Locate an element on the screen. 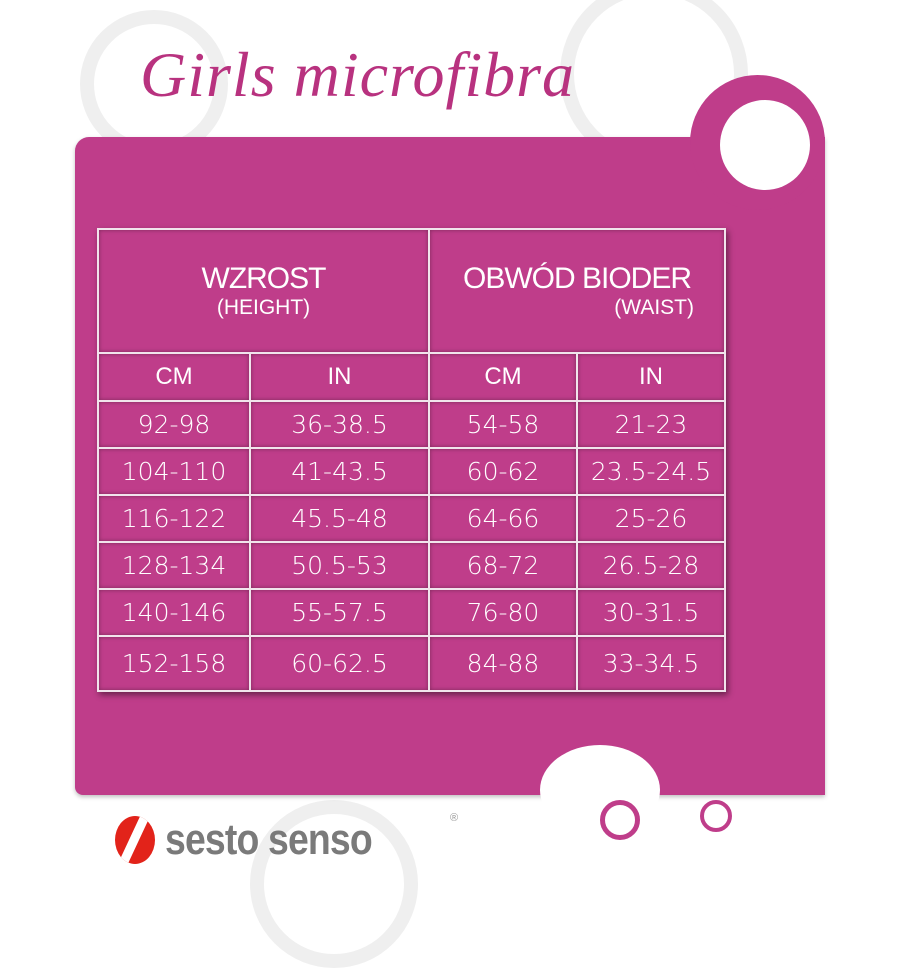 This screenshot has width=900, height=968. table-row: 128-134 50.5-53 68-72 26.5-28 is located at coordinates (411, 565).